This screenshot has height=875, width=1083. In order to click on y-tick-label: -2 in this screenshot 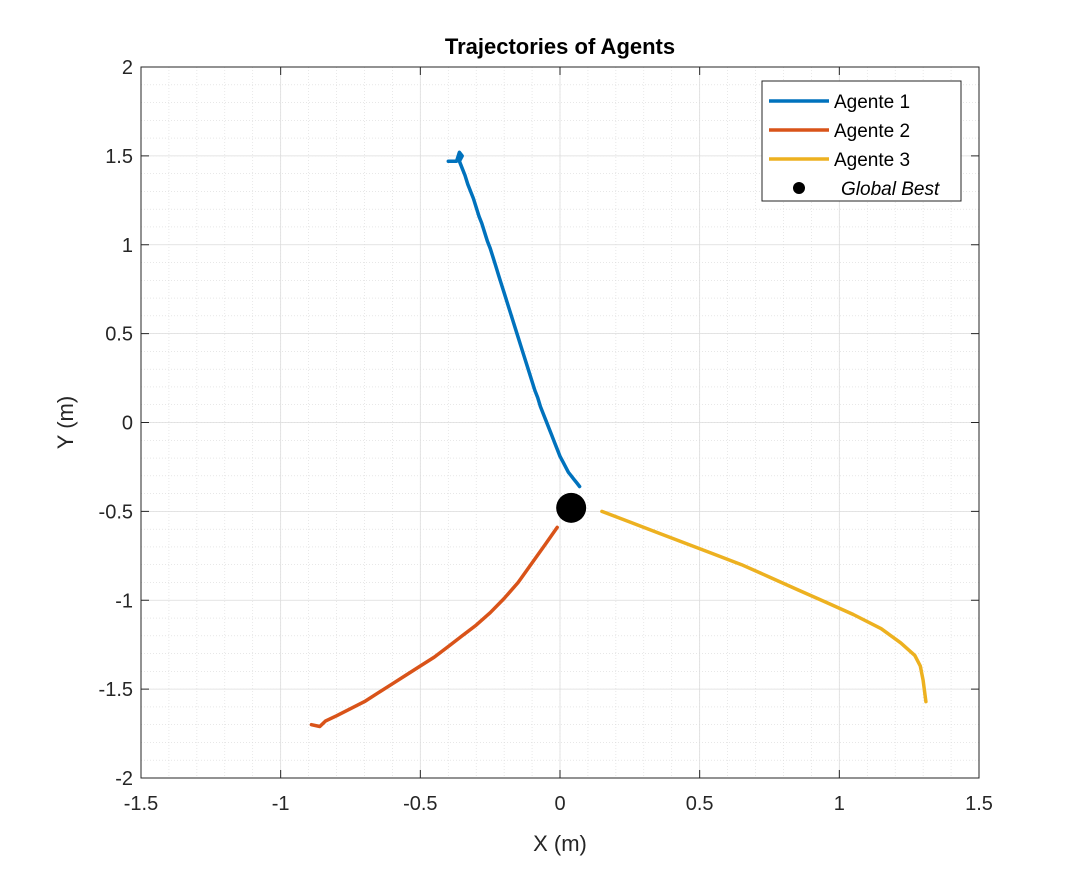, I will do `click(124, 779)`.